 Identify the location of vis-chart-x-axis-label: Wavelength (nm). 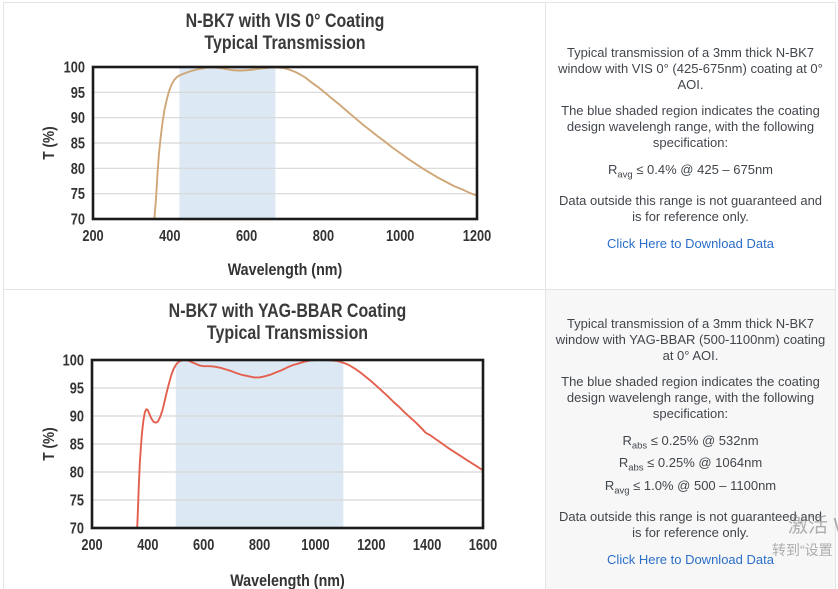
(285, 269).